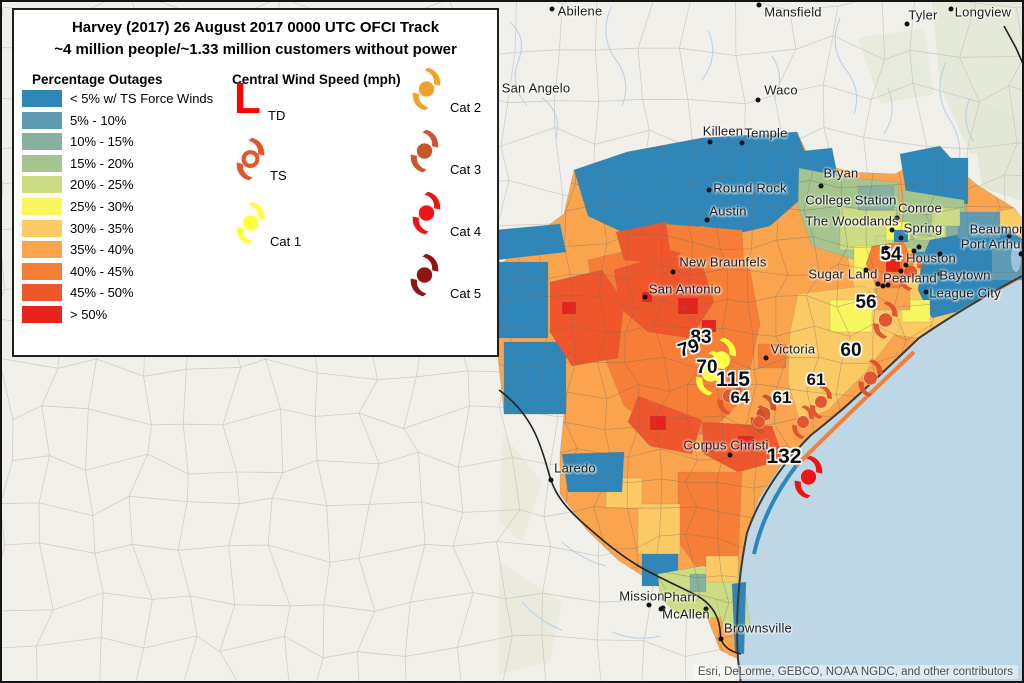 This screenshot has width=1024, height=683. I want to click on outage-legend-row: < 5% w/ TS Force Winds, so click(117, 98).